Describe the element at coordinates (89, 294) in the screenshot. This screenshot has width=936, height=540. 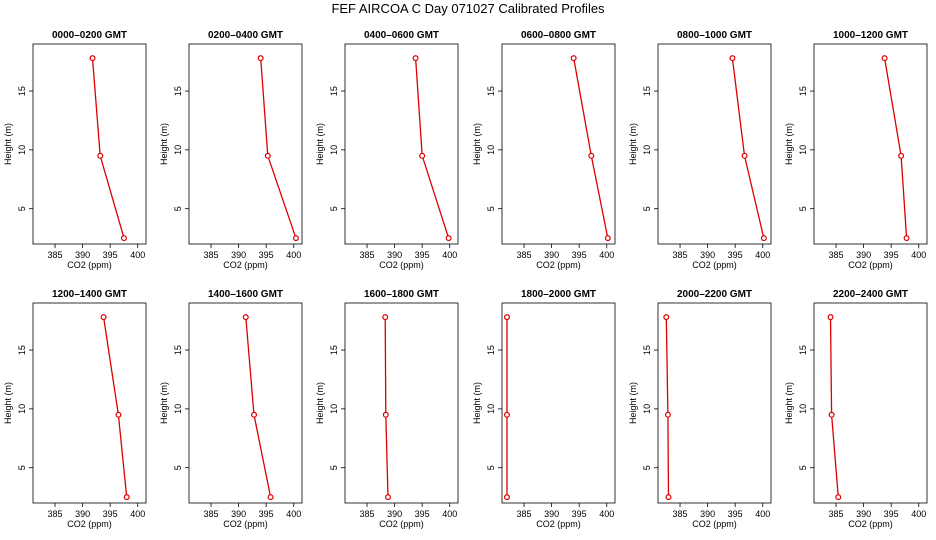
I see `panel-title: 1200–1400 GMT` at that location.